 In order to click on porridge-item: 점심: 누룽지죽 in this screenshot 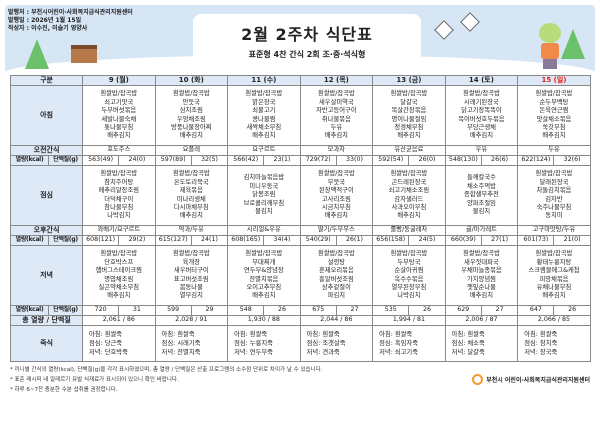, I will do `click(253, 343)`.